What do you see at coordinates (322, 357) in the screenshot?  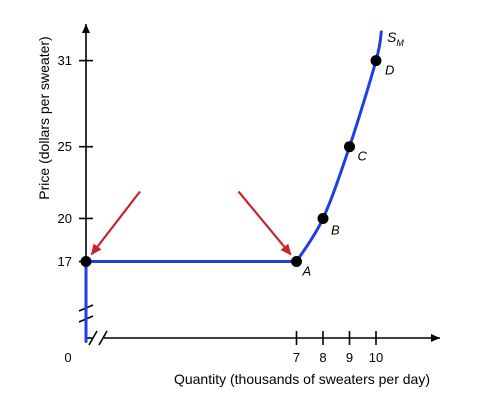 I see `x-tick-label: 8` at bounding box center [322, 357].